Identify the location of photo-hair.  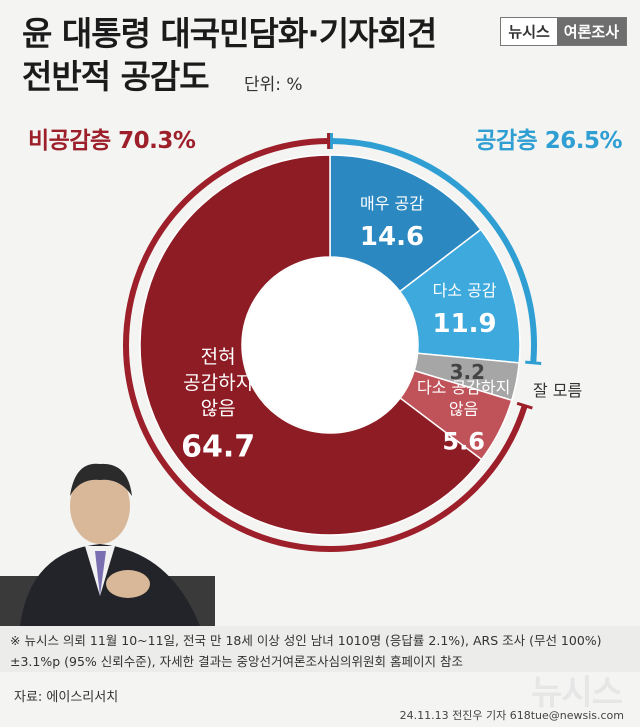
(101, 479).